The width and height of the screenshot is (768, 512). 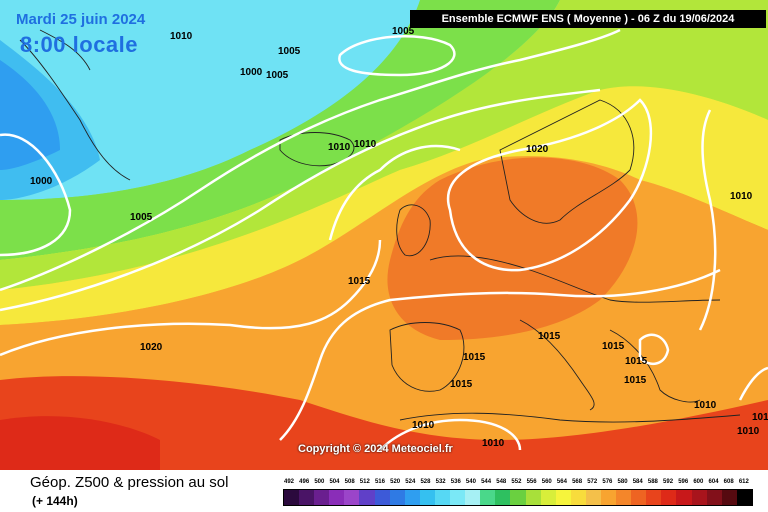 I want to click on color-scale-label: 564, so click(x=561, y=482).